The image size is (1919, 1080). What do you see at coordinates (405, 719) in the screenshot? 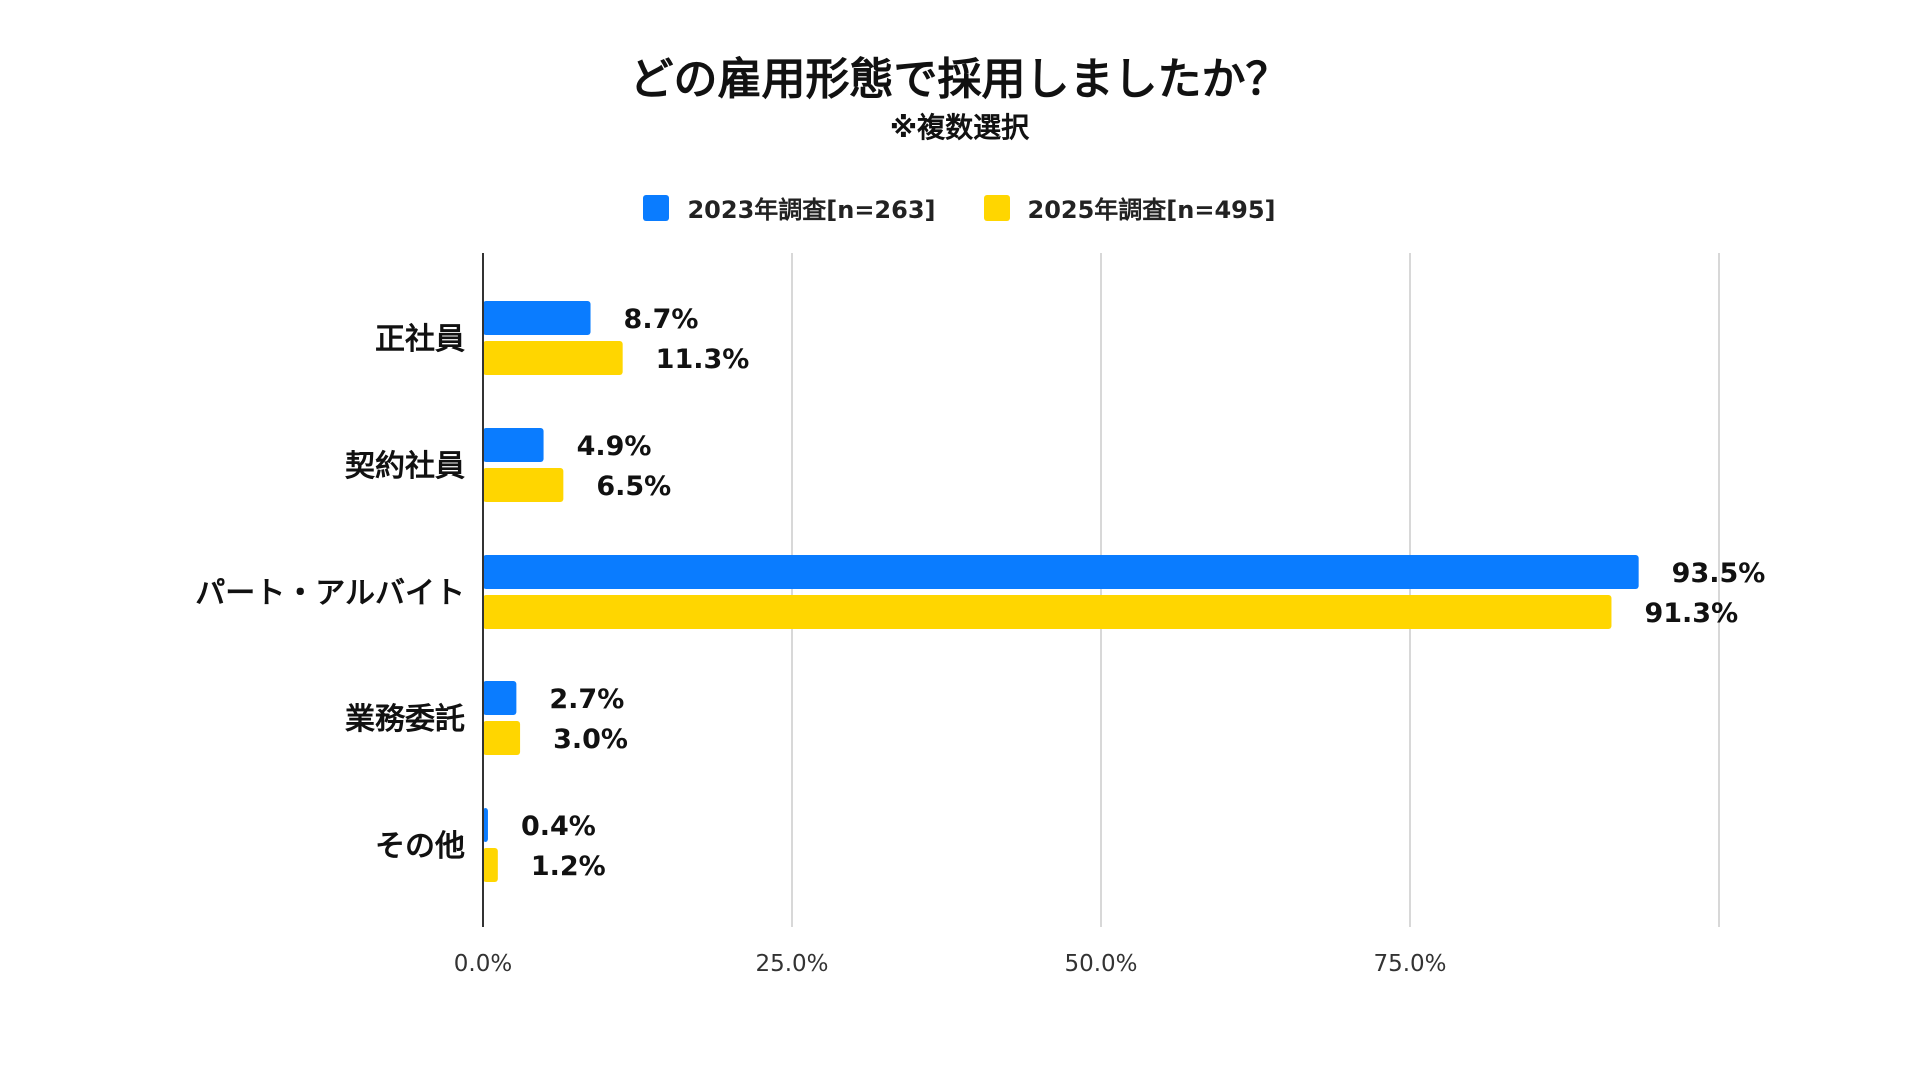
I see `category-label: 業務委託` at bounding box center [405, 719].